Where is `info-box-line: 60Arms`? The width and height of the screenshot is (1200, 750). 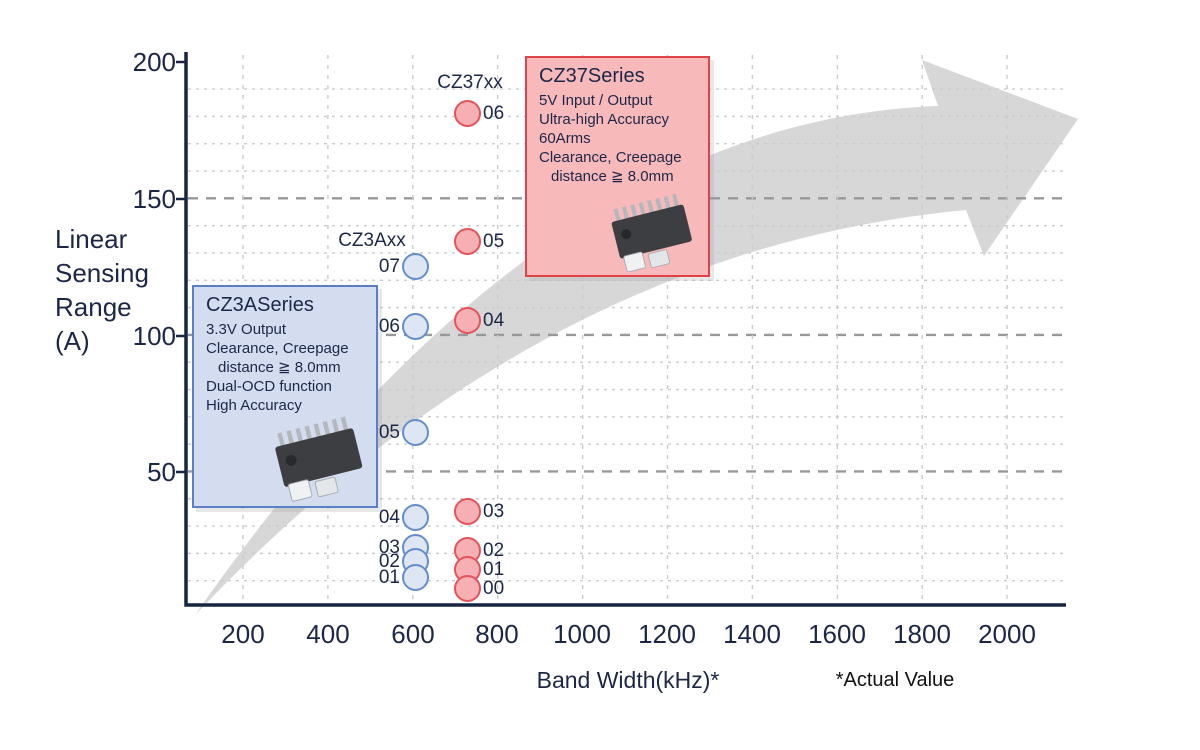 info-box-line: 60Arms is located at coordinates (565, 138).